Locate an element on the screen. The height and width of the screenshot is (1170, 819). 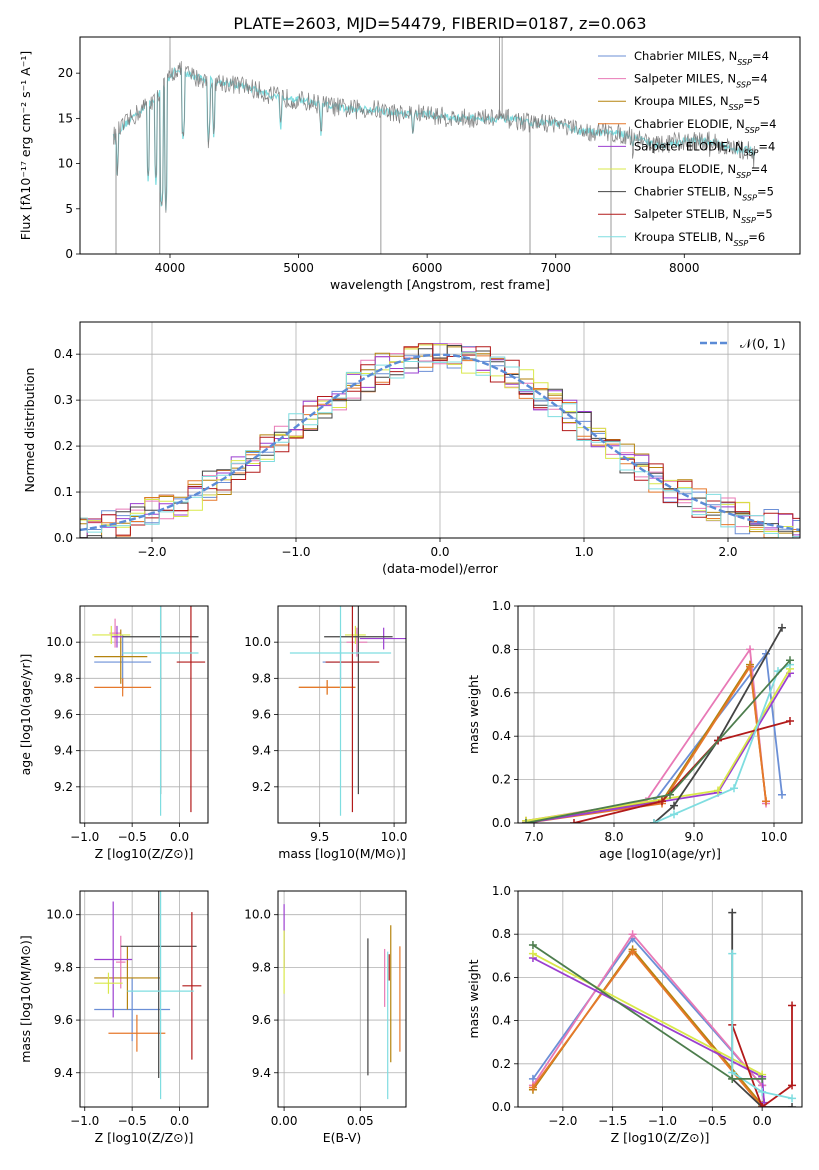
legend-label: Chabrier MILES, NSSP=4 is located at coordinates (701, 58).